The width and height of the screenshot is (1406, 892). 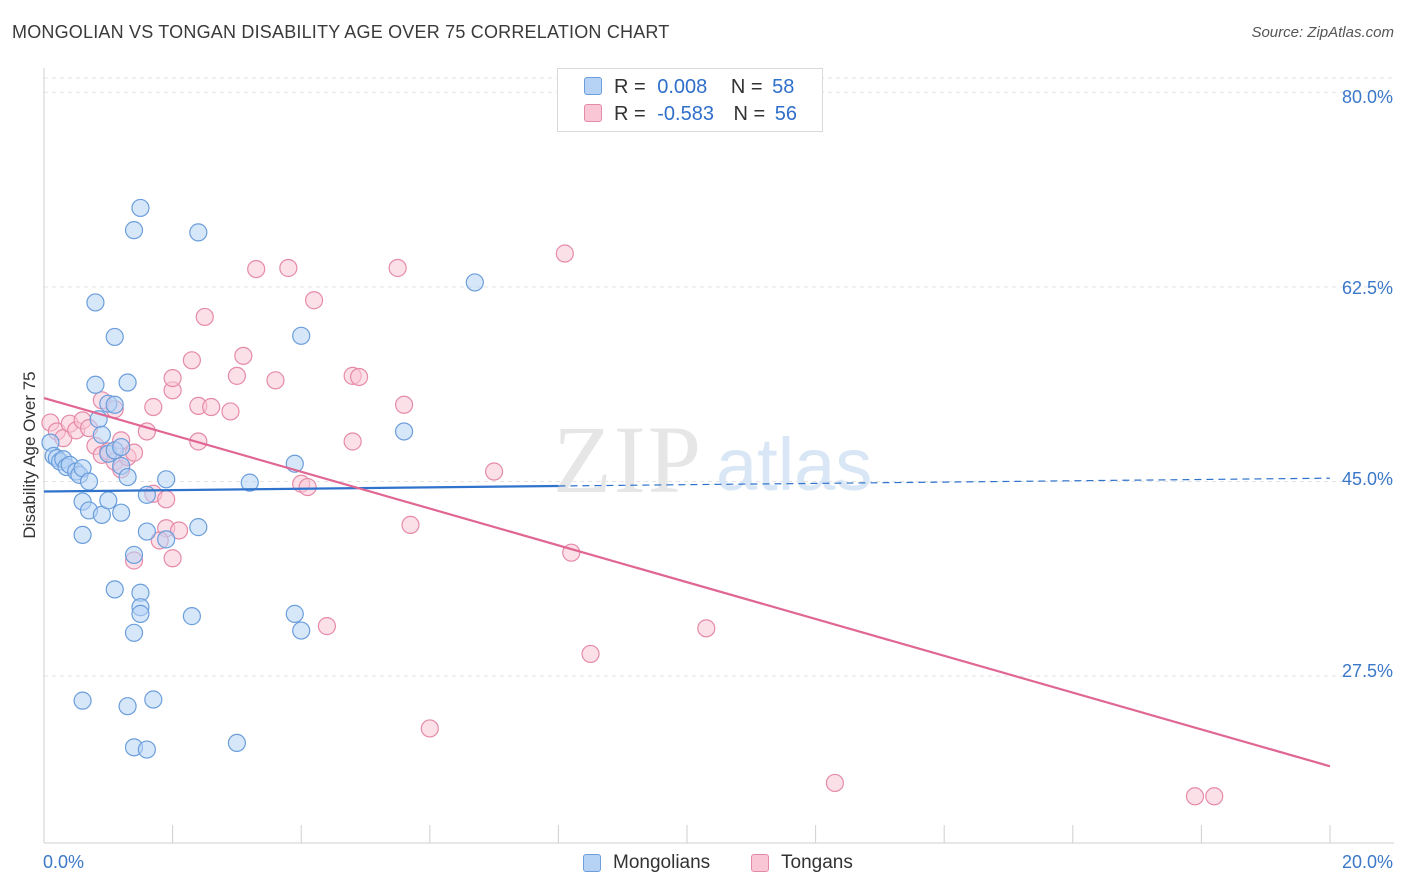 I want to click on mongolians-trend-line, so click(x=301, y=488).